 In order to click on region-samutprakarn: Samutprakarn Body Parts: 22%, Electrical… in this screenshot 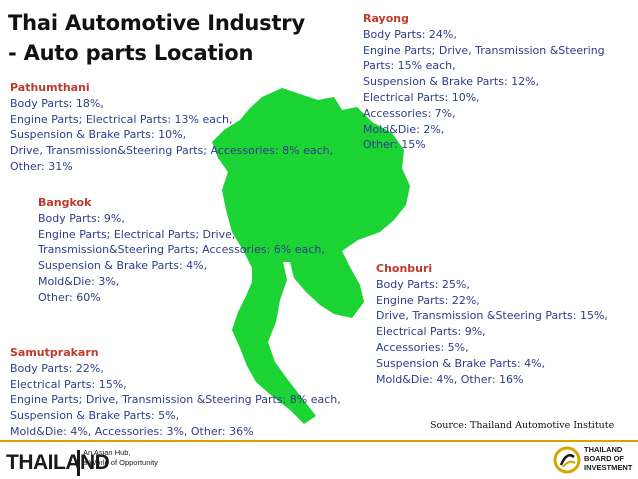, I will do `click(175, 392)`.